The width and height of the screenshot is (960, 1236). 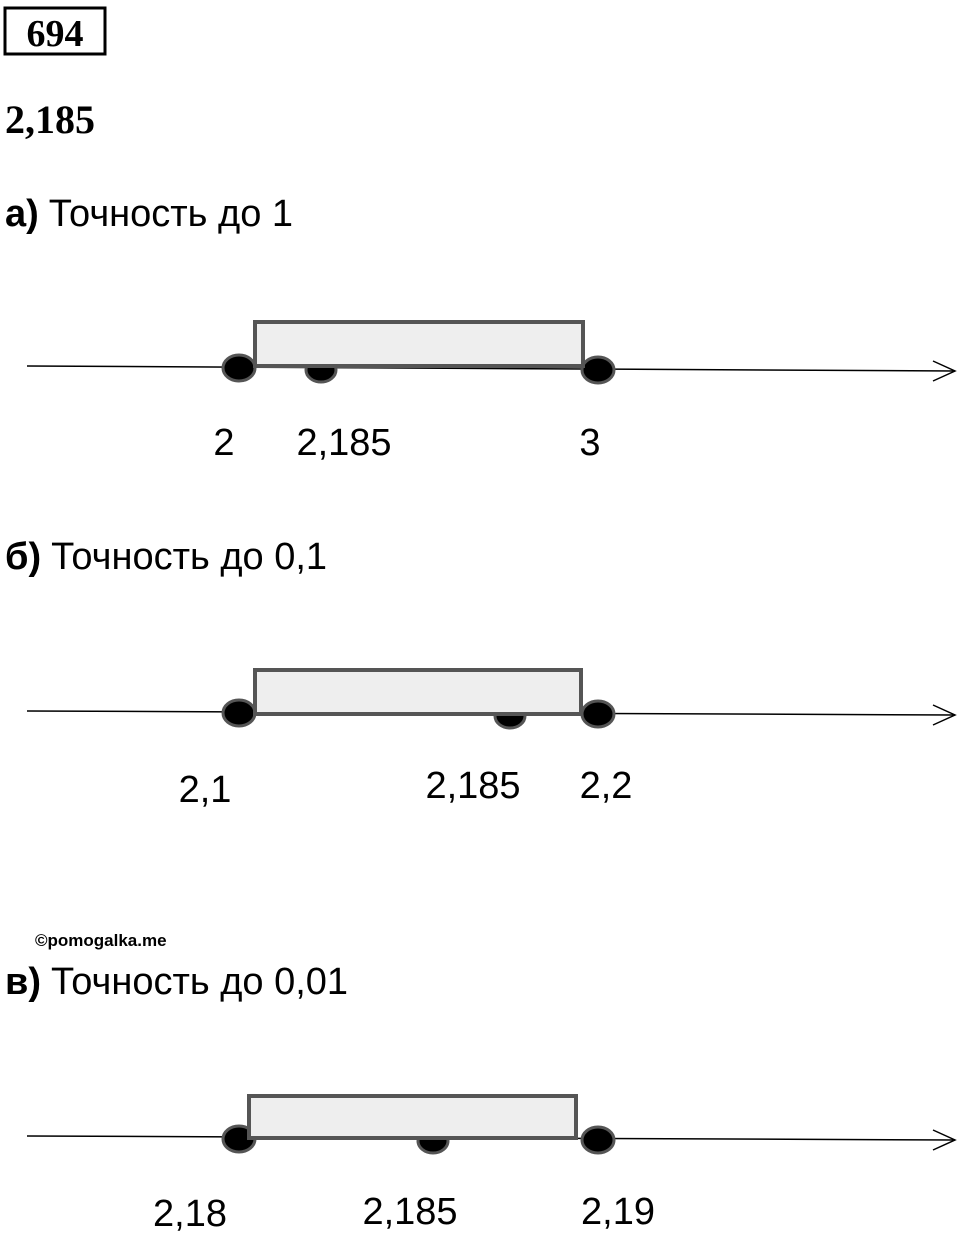 I want to click on point-label: 2,2, so click(x=606, y=786).